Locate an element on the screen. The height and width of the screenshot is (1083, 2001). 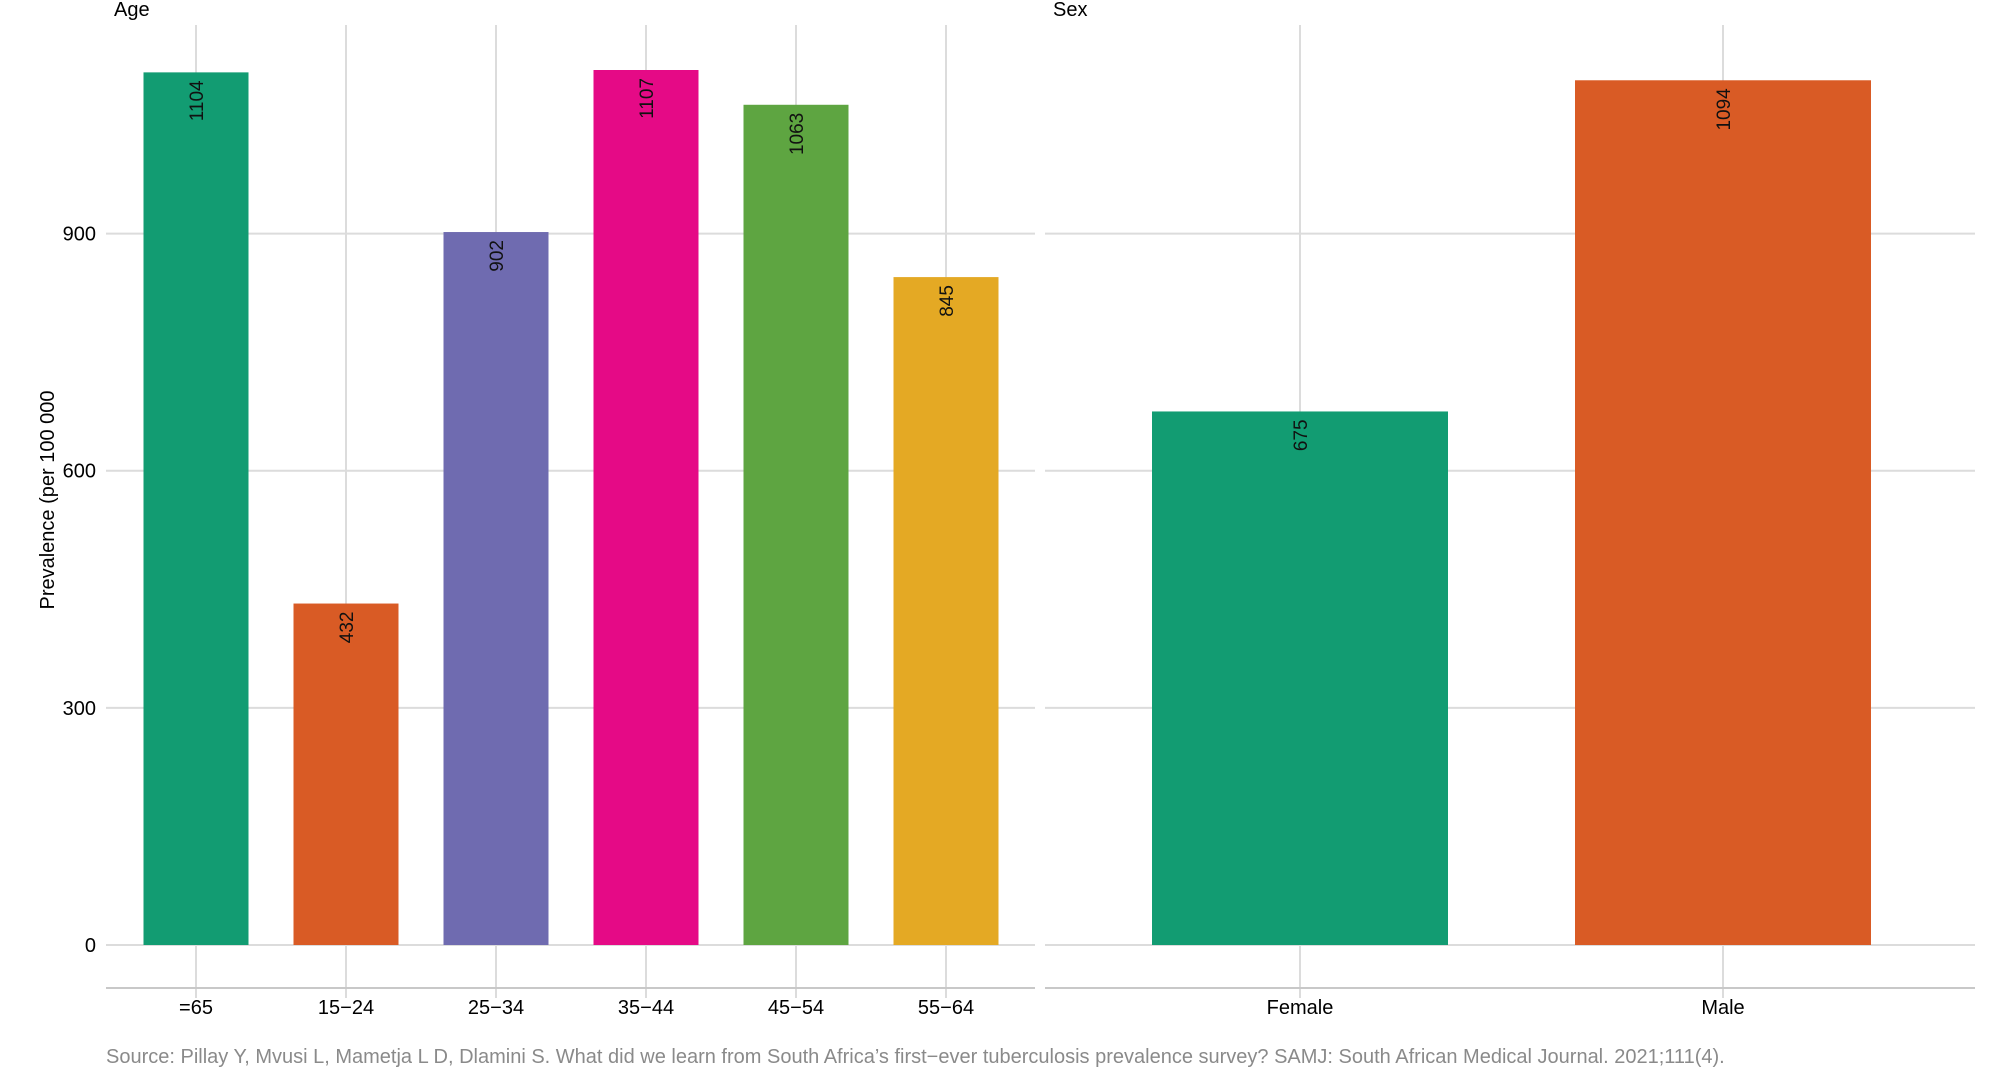
y-tick-label: 600 is located at coordinates (79, 472).